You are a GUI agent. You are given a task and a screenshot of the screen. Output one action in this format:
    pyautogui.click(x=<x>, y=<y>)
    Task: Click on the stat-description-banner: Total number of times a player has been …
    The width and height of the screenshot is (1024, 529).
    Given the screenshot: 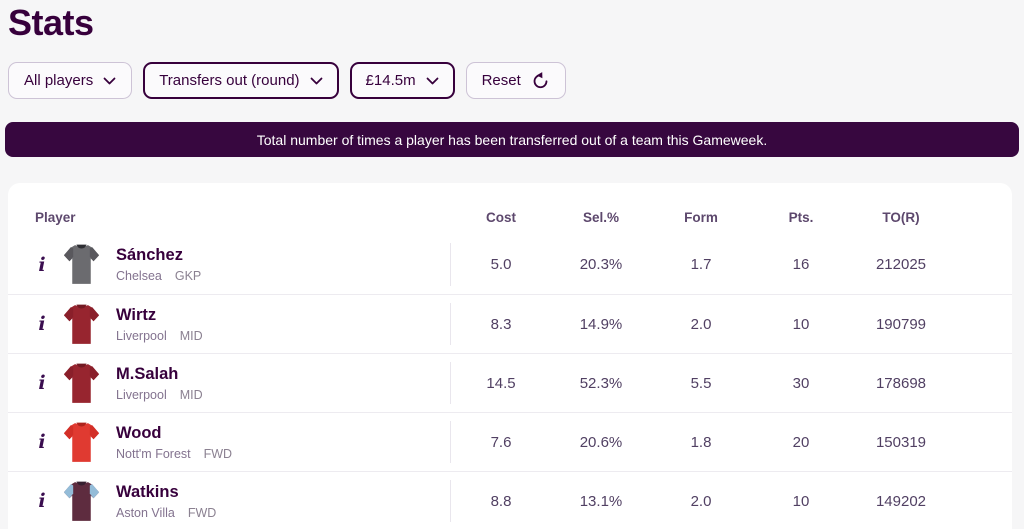 What is the action you would take?
    pyautogui.click(x=512, y=139)
    